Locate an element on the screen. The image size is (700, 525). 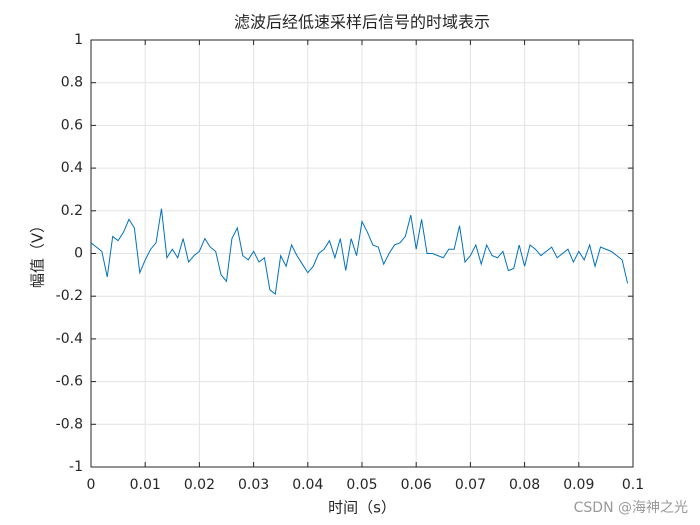
y-tick-label: 0.2 is located at coordinates (72, 211).